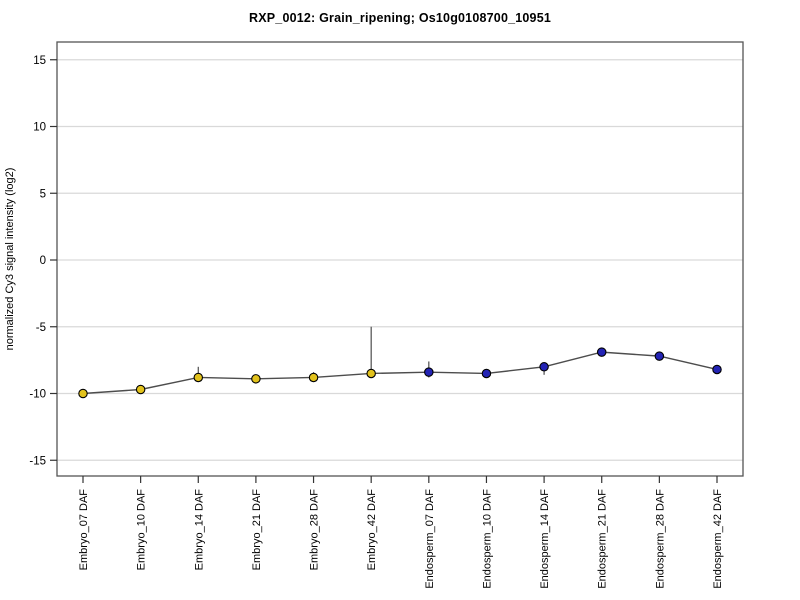 This screenshot has width=800, height=600. What do you see at coordinates (486, 373) in the screenshot?
I see `data-point-endosperm-10-daf` at bounding box center [486, 373].